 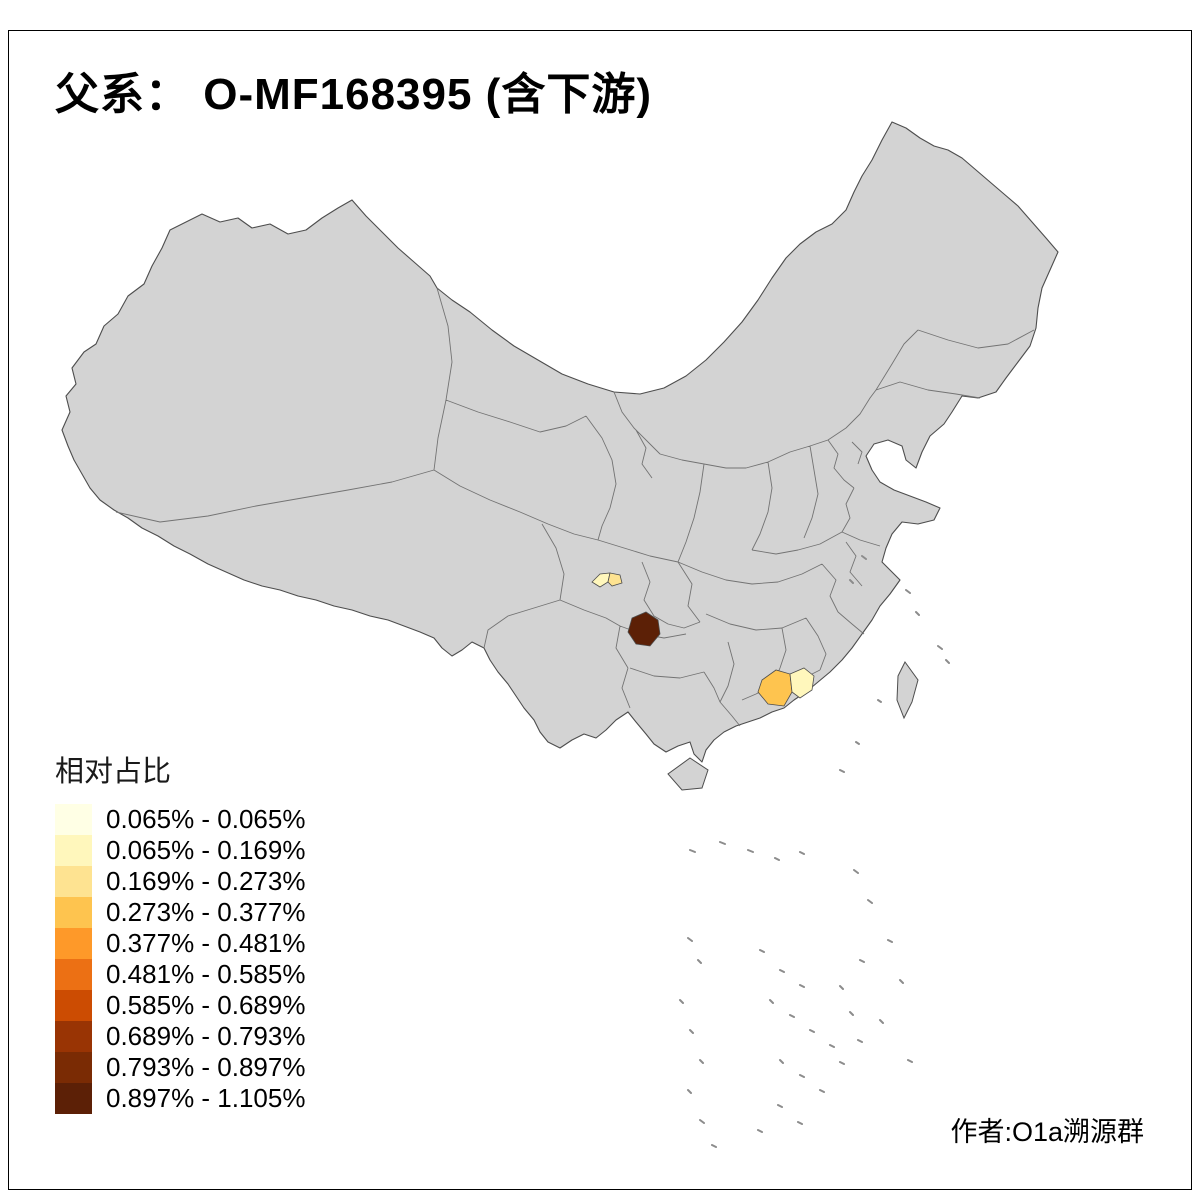 What do you see at coordinates (802, 683) in the screenshot?
I see `region-guangdong-east` at bounding box center [802, 683].